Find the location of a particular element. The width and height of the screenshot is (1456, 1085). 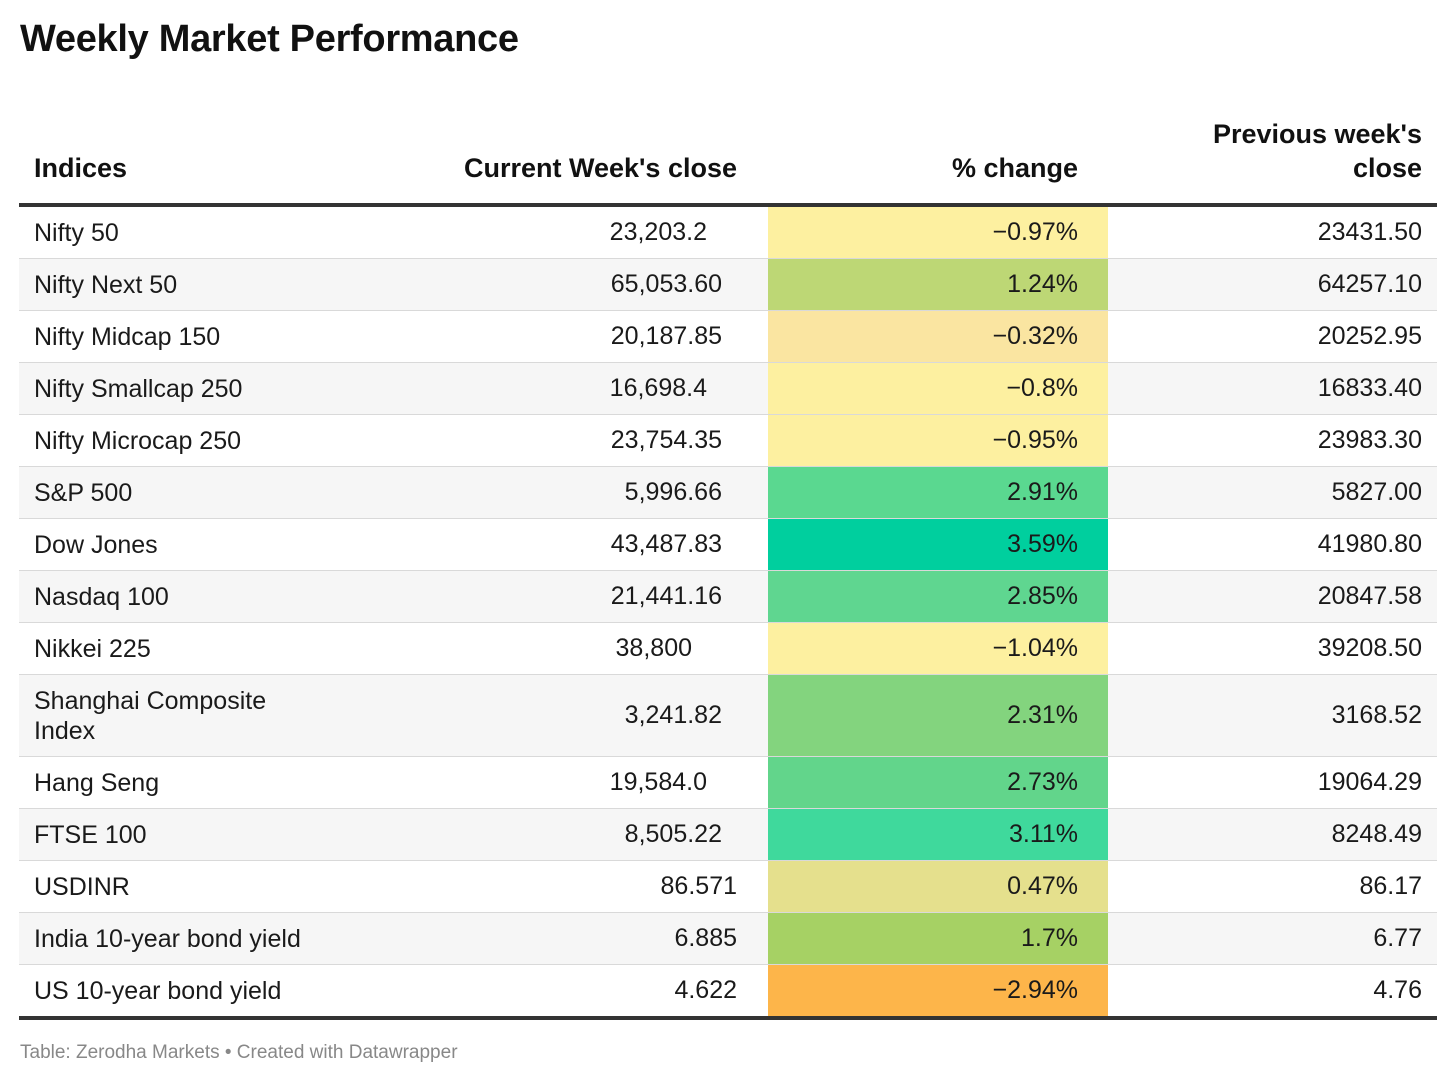

cell-percent-change: −0.97% is located at coordinates (938, 232).